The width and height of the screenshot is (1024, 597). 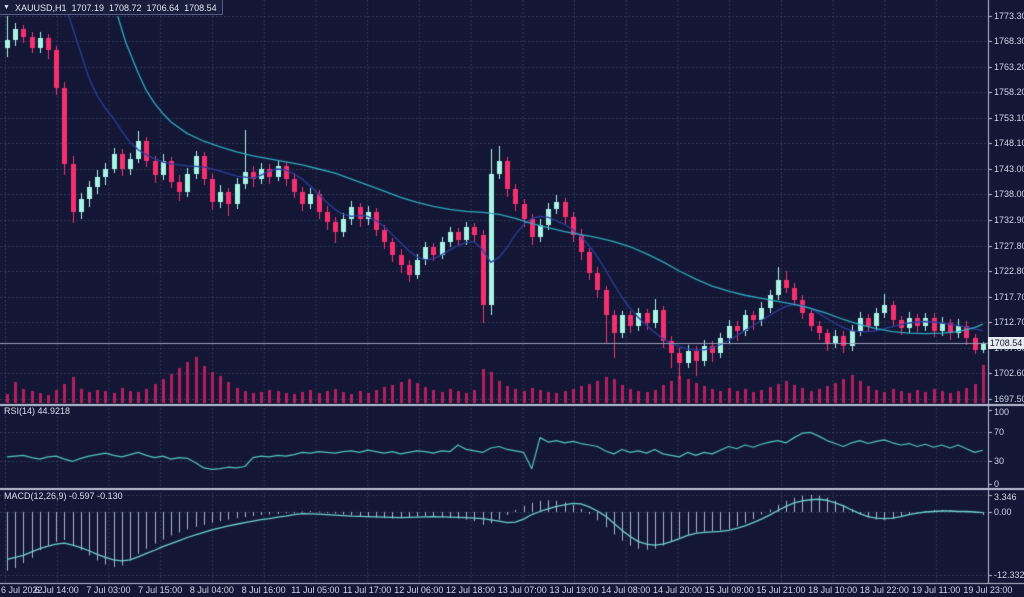 What do you see at coordinates (6, 7) in the screenshot?
I see `symbol-marker-icon: ▼` at bounding box center [6, 7].